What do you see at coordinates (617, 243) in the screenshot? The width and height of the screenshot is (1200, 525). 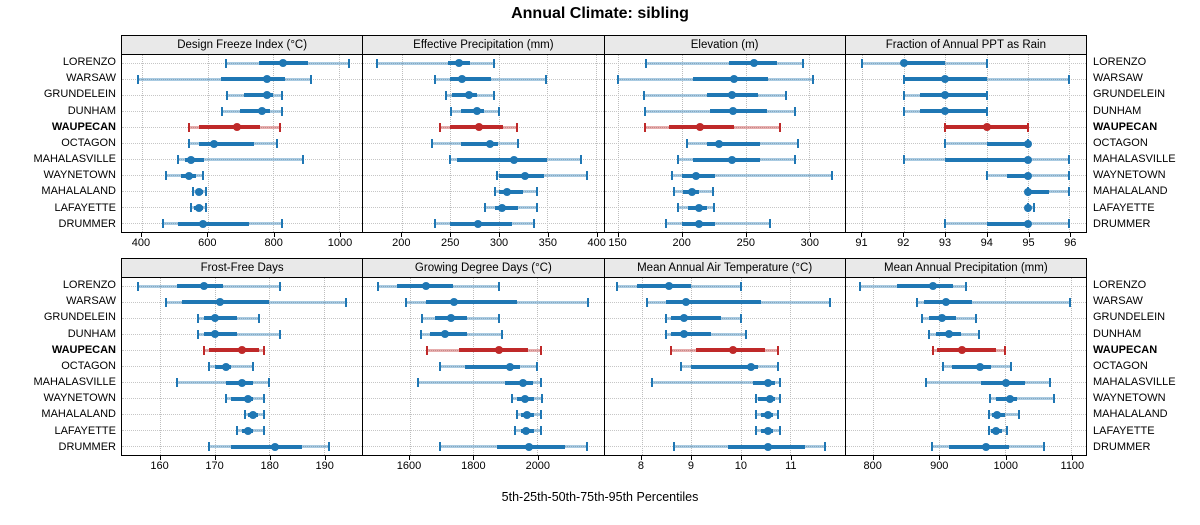 I see `axis-tick-label: 150` at bounding box center [617, 243].